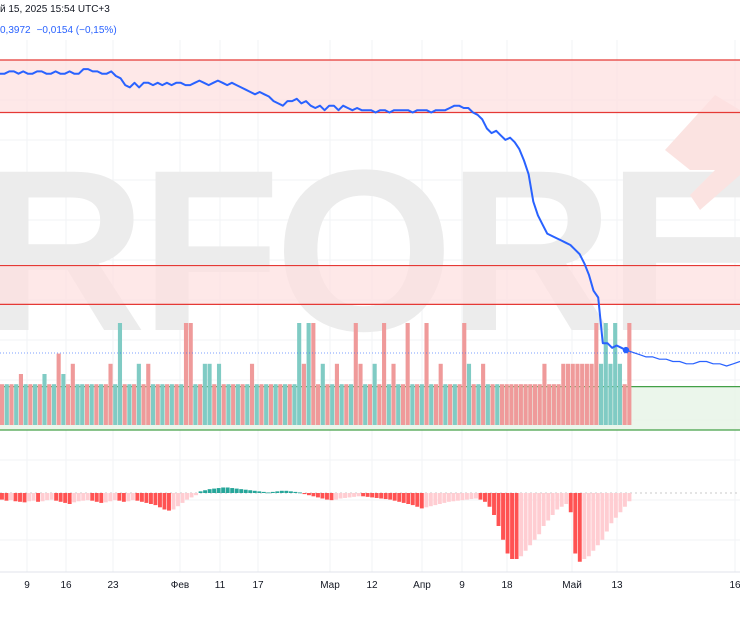 Image resolution: width=740 pixels, height=620 pixels. Describe the element at coordinates (27, 585) in the screenshot. I see `x-tick-label: 9` at that location.